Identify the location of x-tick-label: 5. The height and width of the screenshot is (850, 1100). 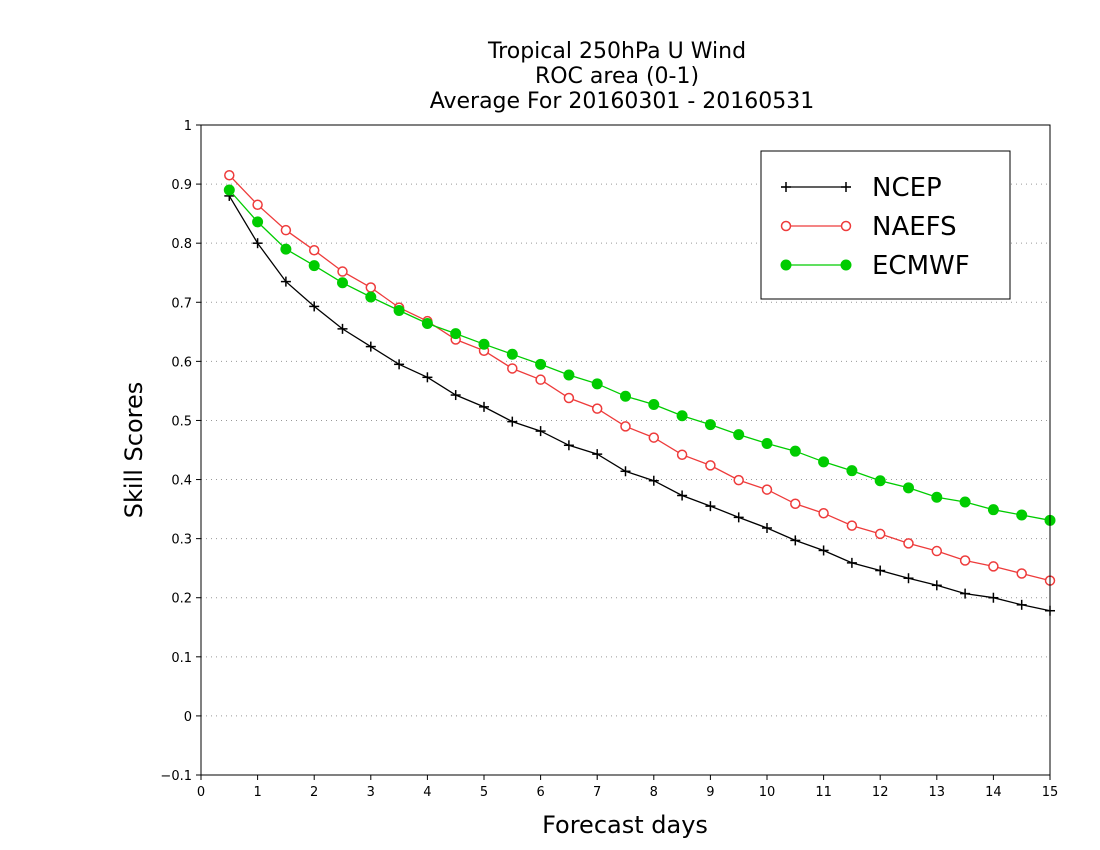
(484, 792).